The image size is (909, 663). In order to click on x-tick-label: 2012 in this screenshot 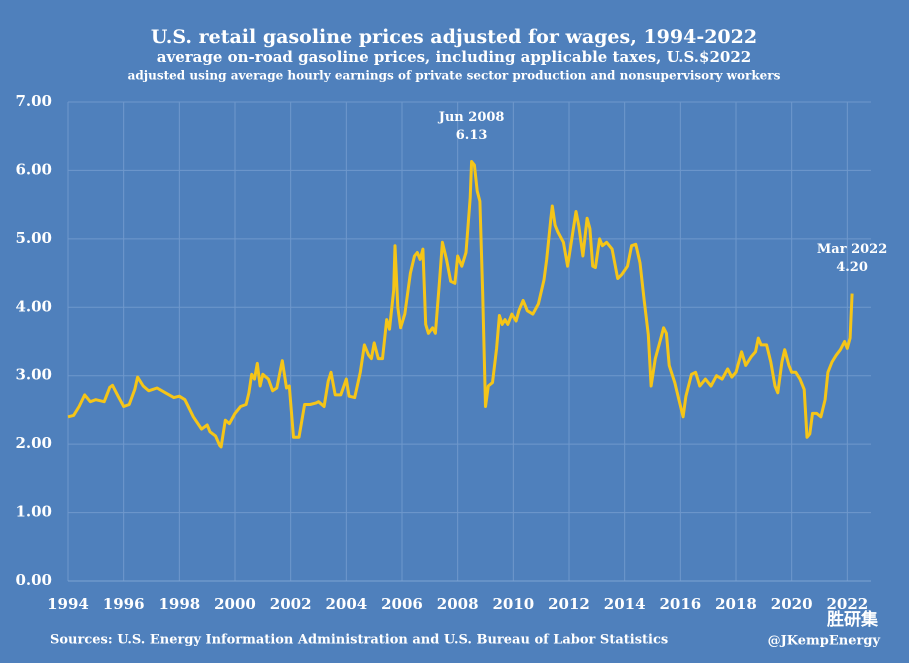, I will do `click(569, 604)`.